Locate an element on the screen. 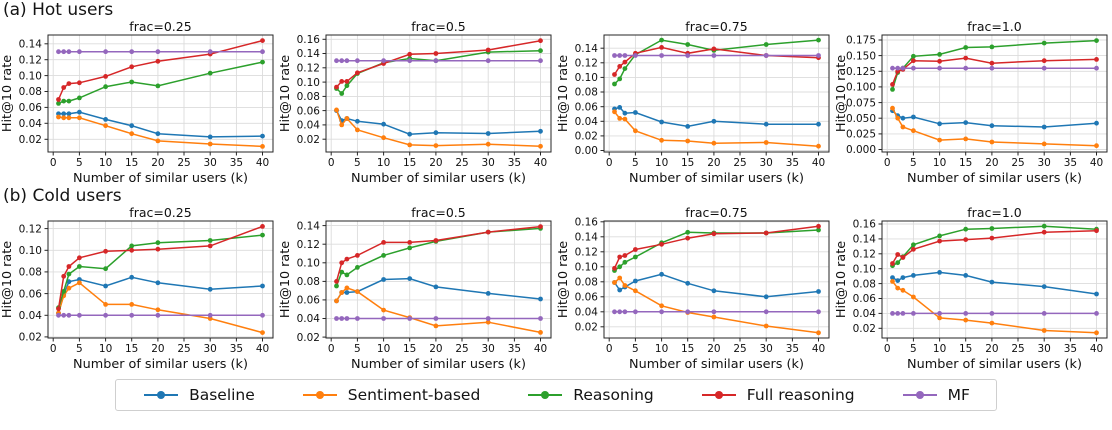  section-b-label: (b) Cold users is located at coordinates (62, 196).